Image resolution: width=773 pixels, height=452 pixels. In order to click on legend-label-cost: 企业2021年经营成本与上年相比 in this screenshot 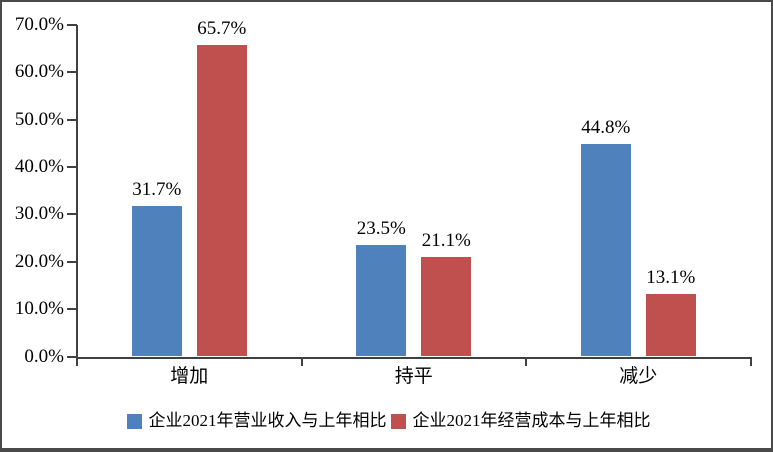, I will do `click(531, 420)`.